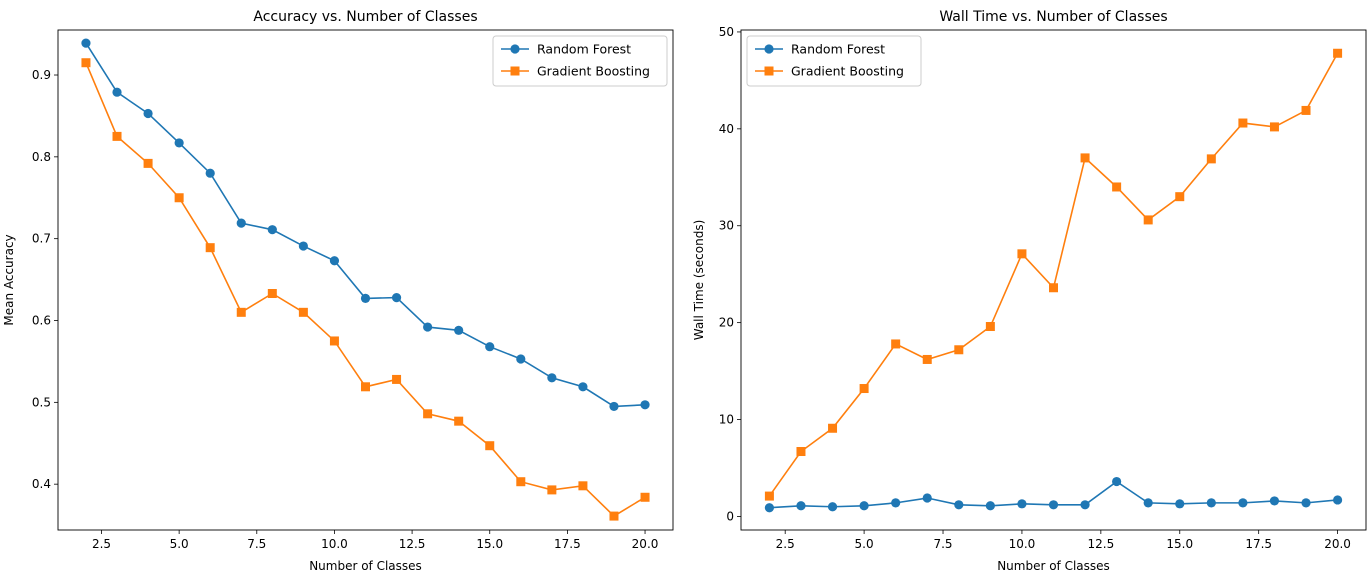 The width and height of the screenshot is (1372, 578). What do you see at coordinates (645, 544) in the screenshot?
I see `chart-1-x-tick-label: 20.0` at bounding box center [645, 544].